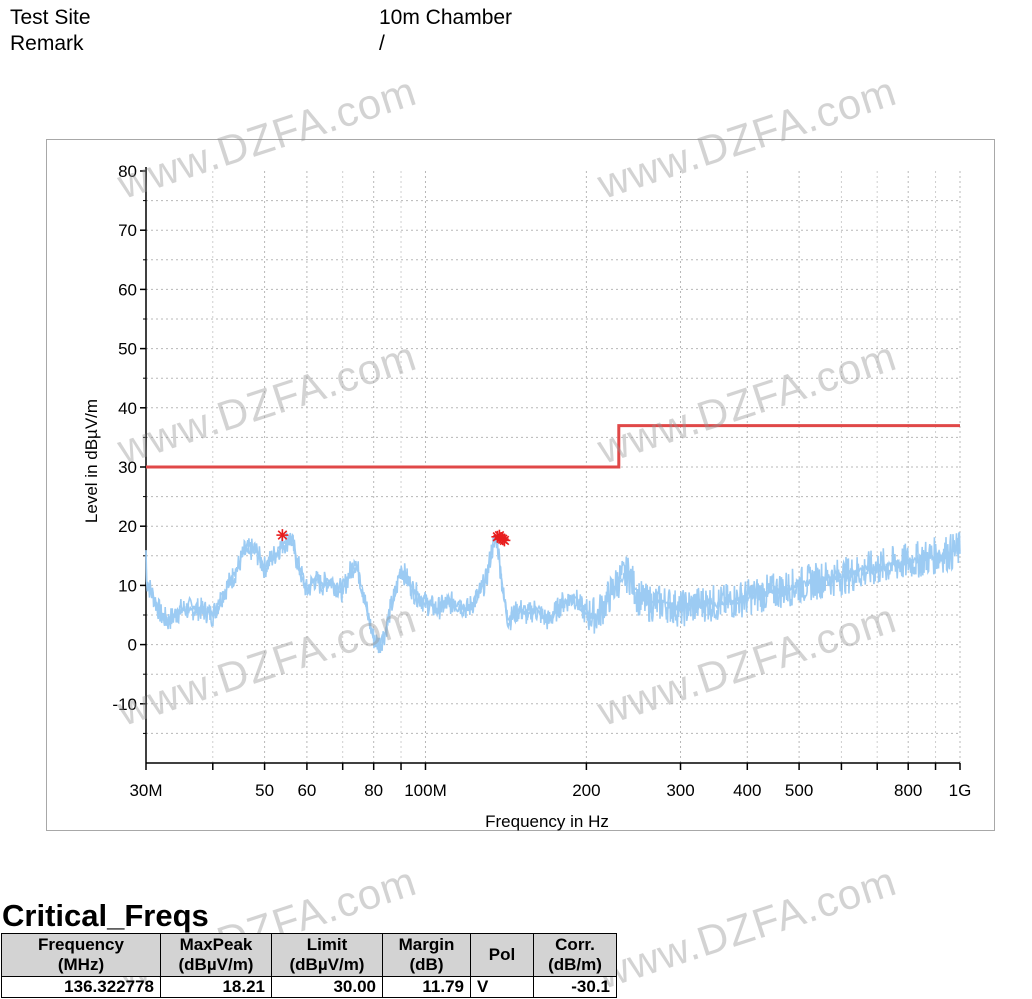  I want to click on measurement-trace-core, so click(553, 590).